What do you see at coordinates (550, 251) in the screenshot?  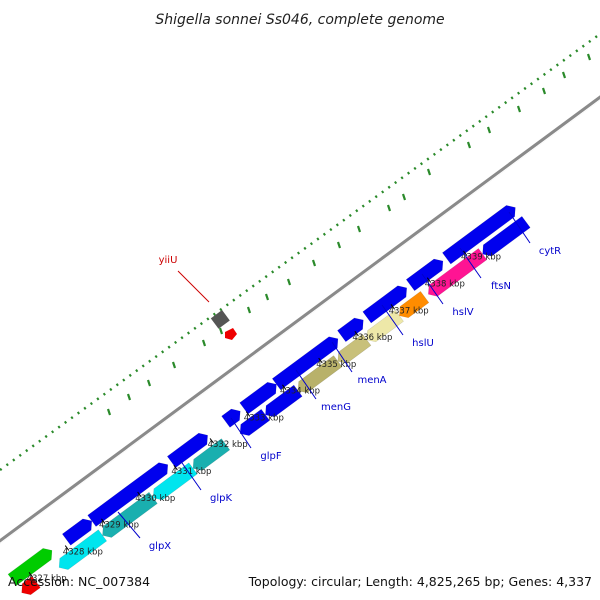 I see `gene-label: cytR` at bounding box center [550, 251].